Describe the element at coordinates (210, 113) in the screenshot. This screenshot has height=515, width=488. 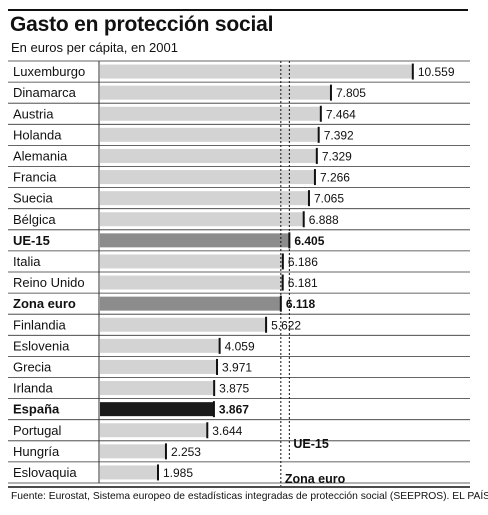
I see `bar-austria` at that location.